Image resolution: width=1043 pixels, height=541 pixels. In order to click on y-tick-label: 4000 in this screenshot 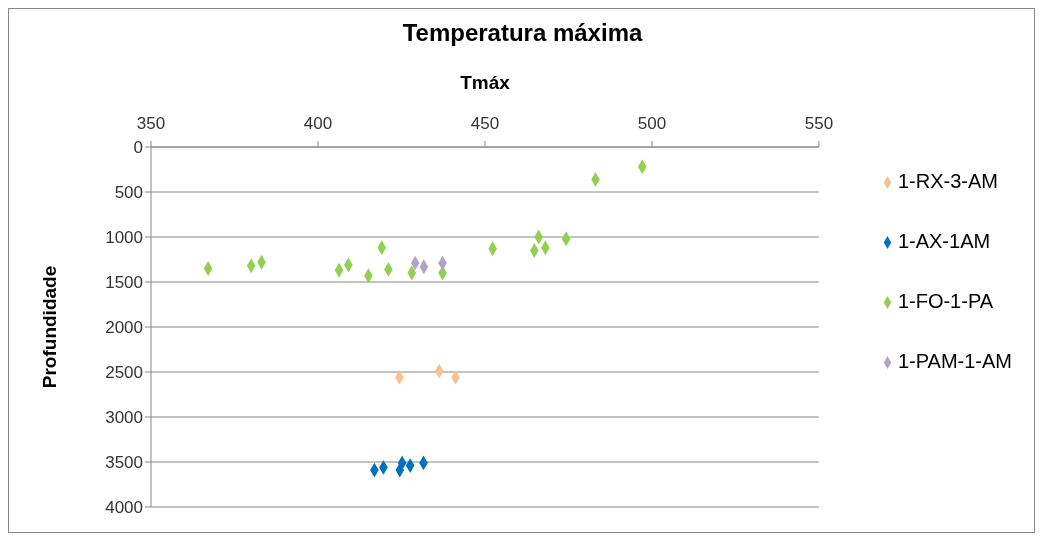, I will do `click(124, 508)`.